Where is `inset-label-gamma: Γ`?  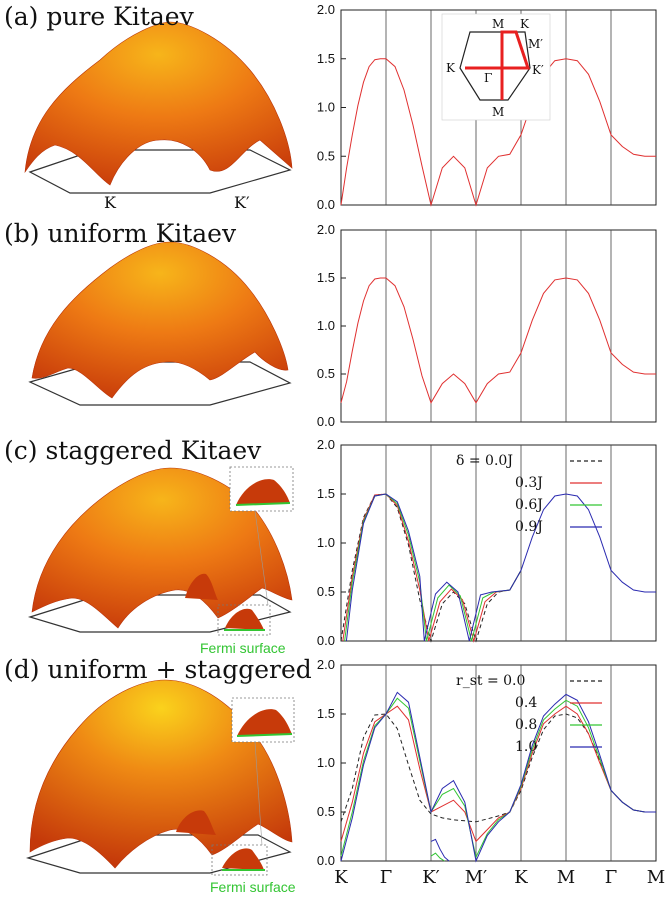
inset-label-gamma: Γ is located at coordinates (488, 78).